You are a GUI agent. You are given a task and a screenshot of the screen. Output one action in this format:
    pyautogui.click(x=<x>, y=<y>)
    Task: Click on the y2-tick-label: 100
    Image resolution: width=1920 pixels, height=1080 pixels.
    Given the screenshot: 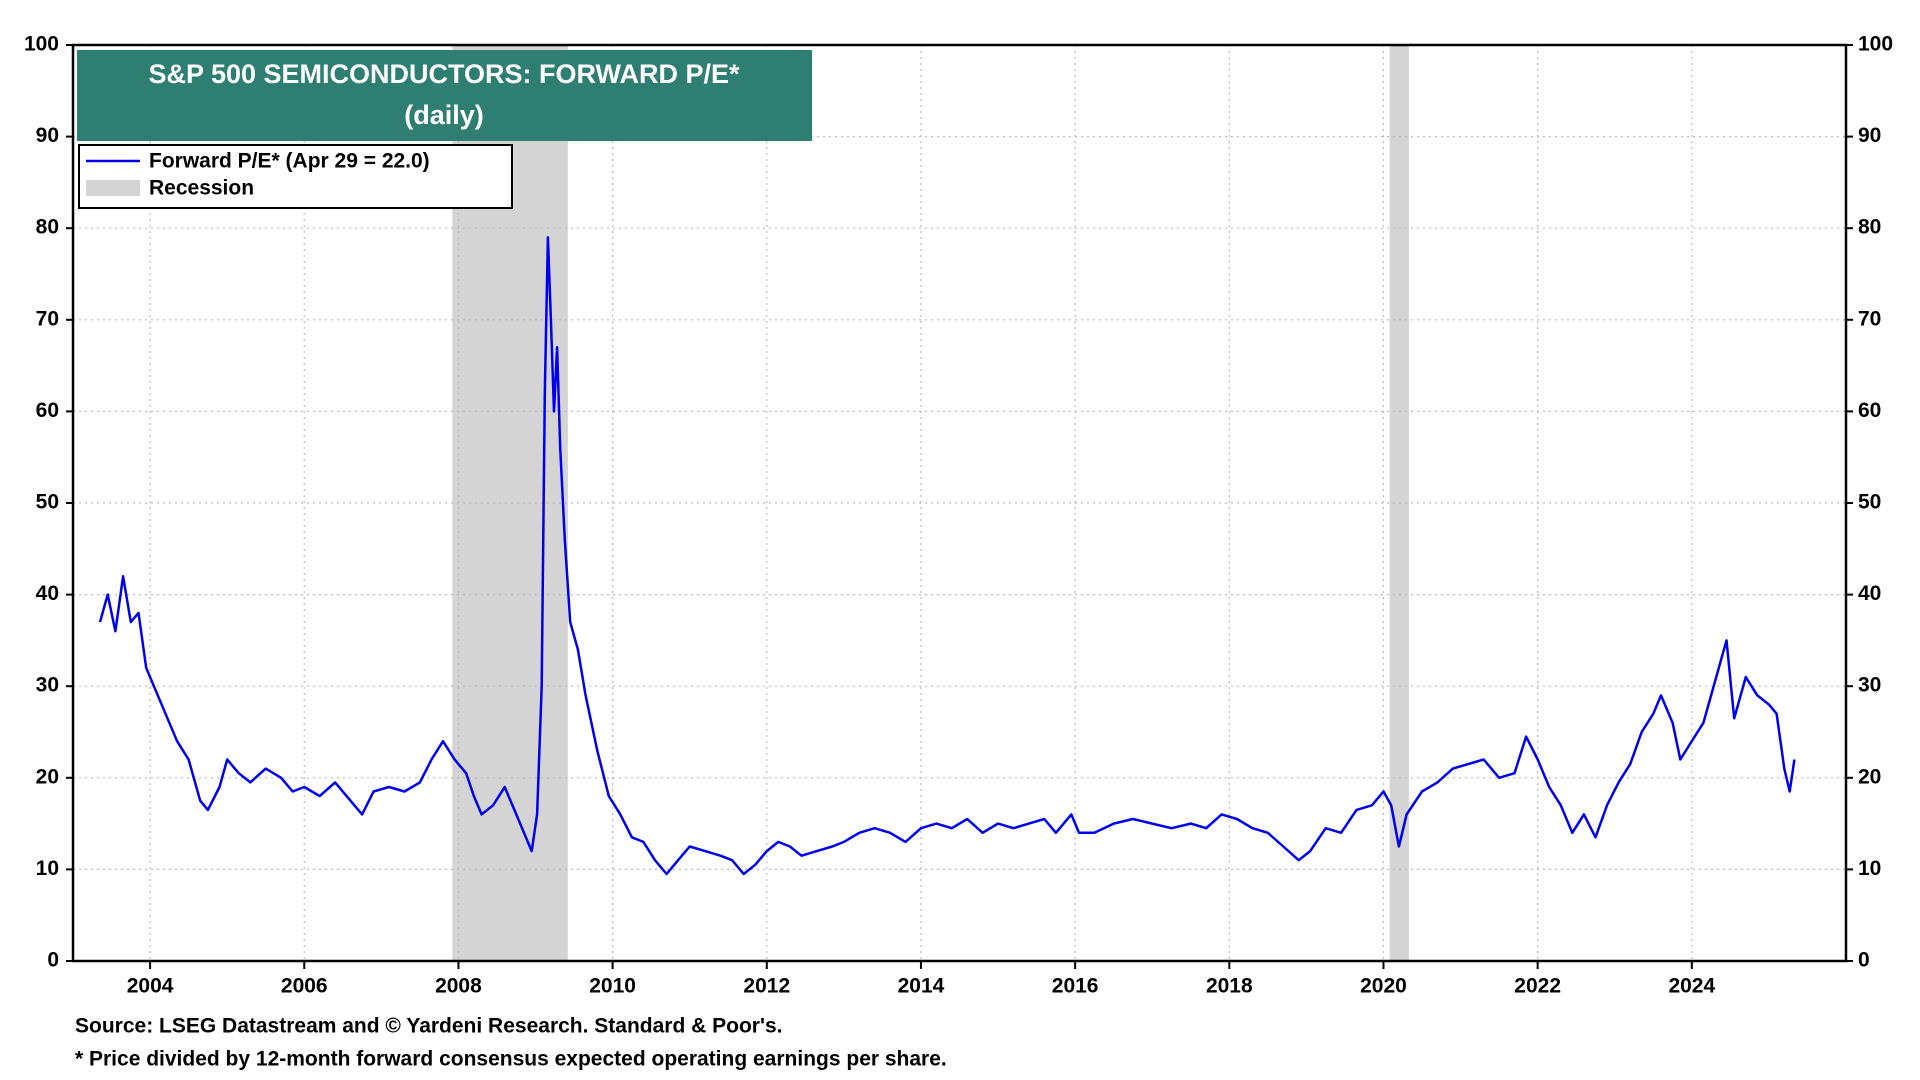 What is the action you would take?
    pyautogui.click(x=1875, y=44)
    